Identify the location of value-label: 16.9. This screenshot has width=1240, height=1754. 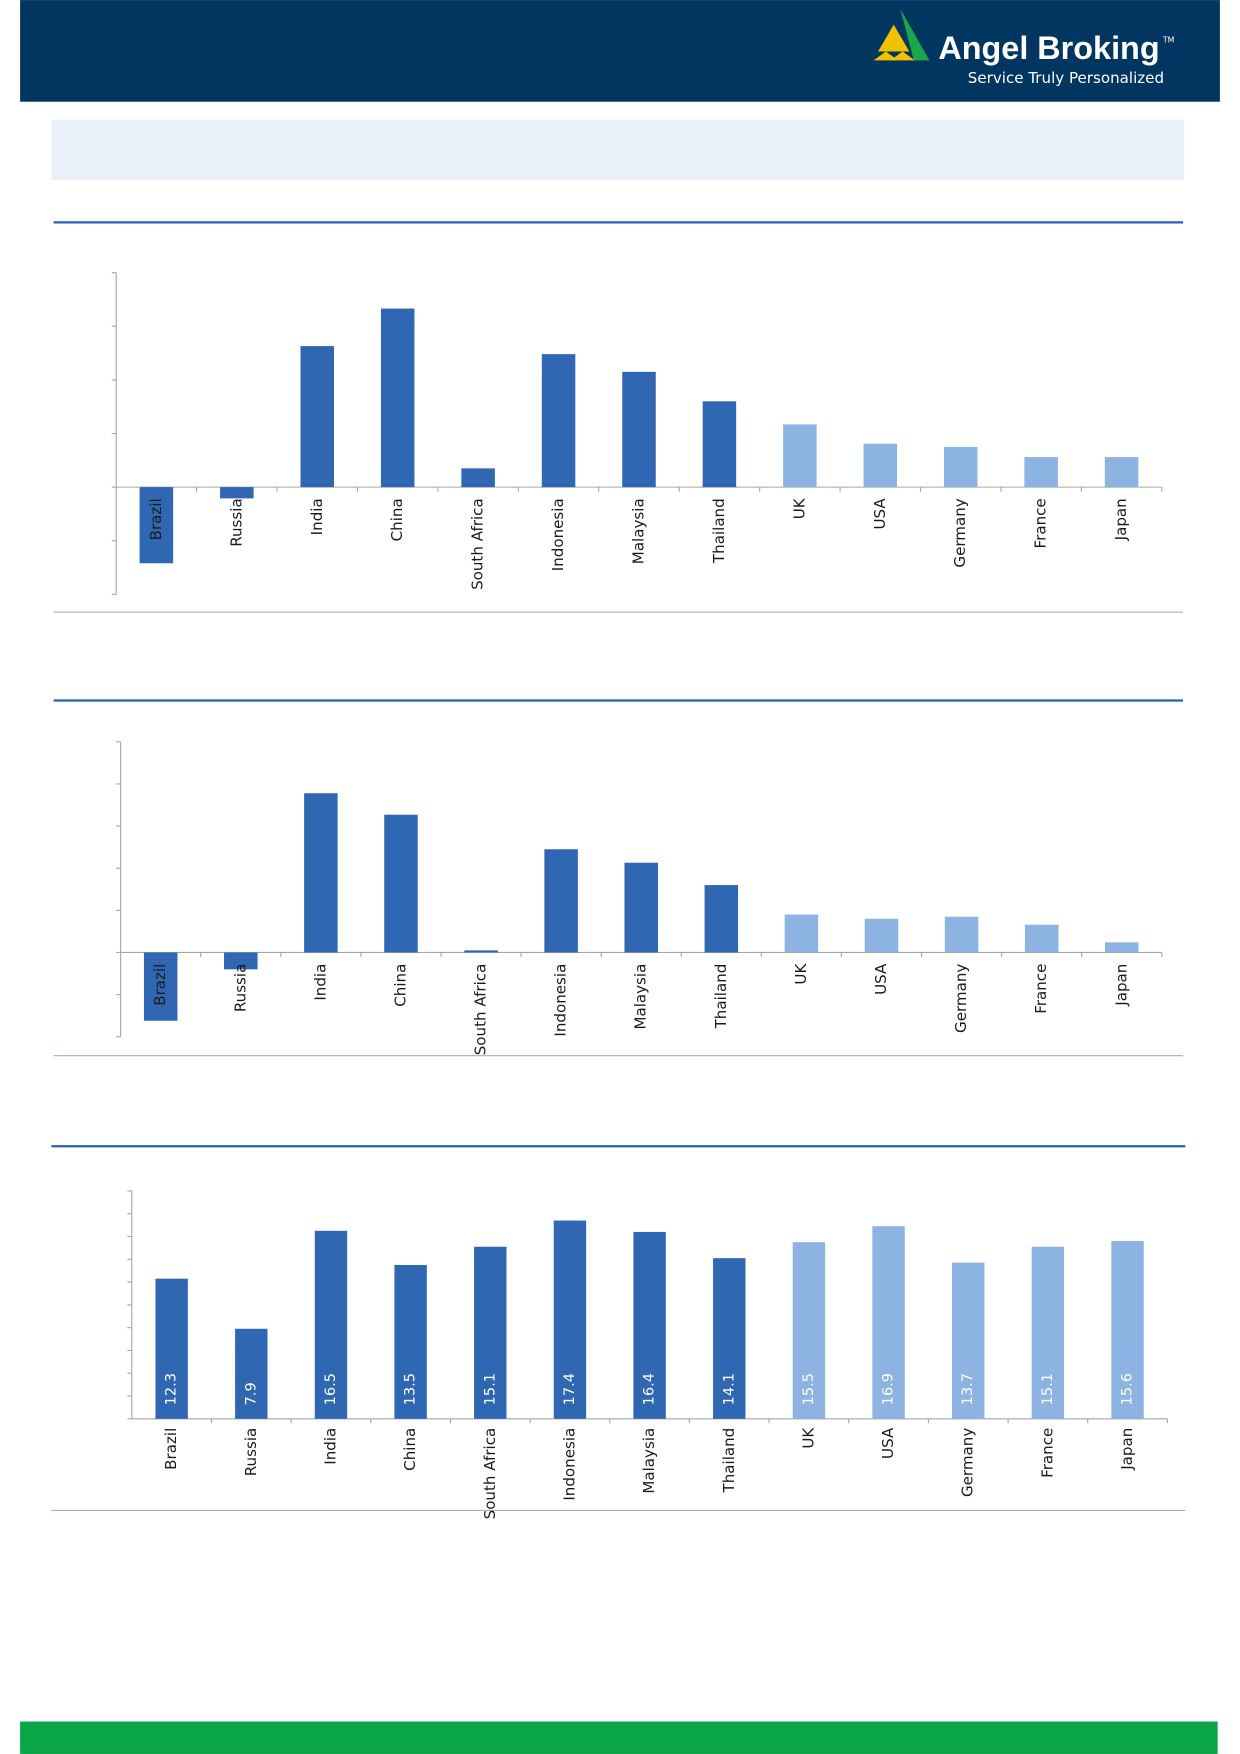
(889, 1389).